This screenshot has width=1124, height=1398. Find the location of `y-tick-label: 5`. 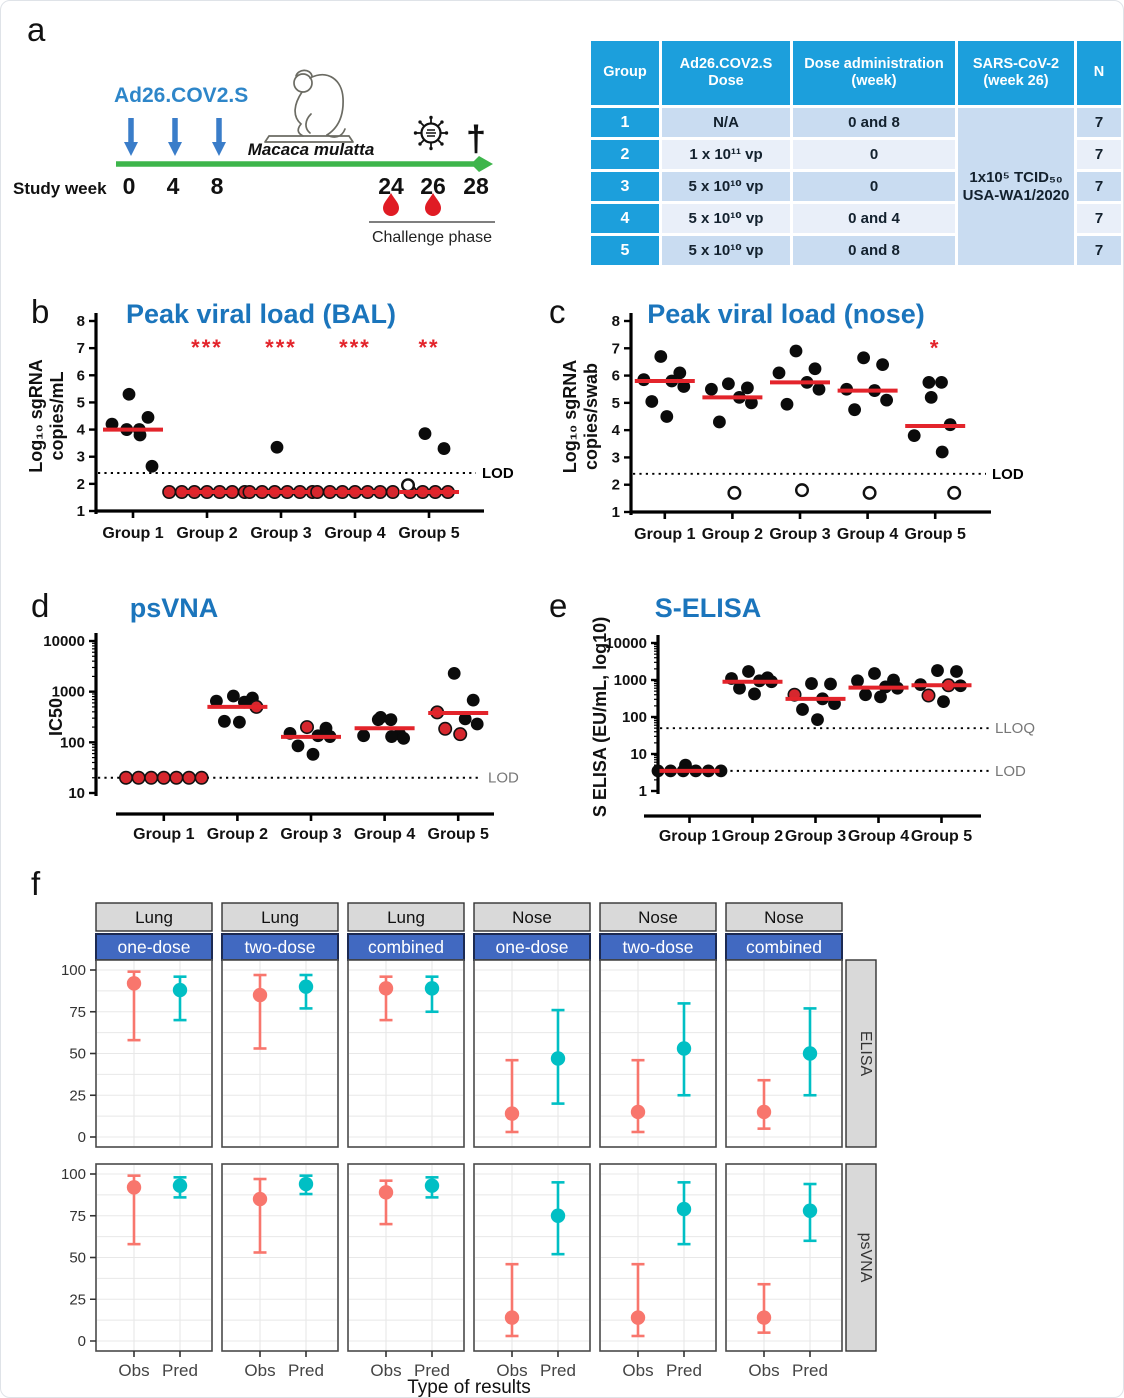

y-tick-label: 5 is located at coordinates (81, 402).